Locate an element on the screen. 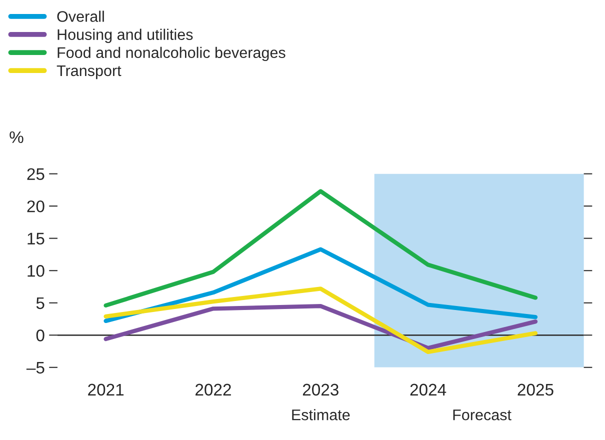 The width and height of the screenshot is (605, 440). y-tick-label: 5 is located at coordinates (40, 303).